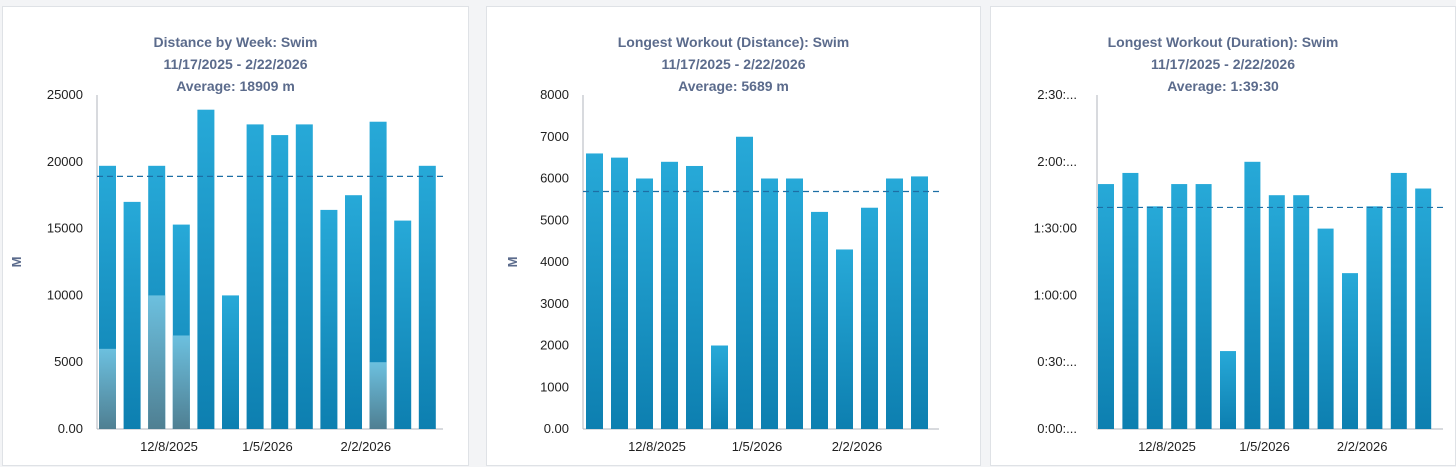 The width and height of the screenshot is (1456, 467). Describe the element at coordinates (235, 42) in the screenshot. I see `chart-title: Distance by Week: Swim` at that location.